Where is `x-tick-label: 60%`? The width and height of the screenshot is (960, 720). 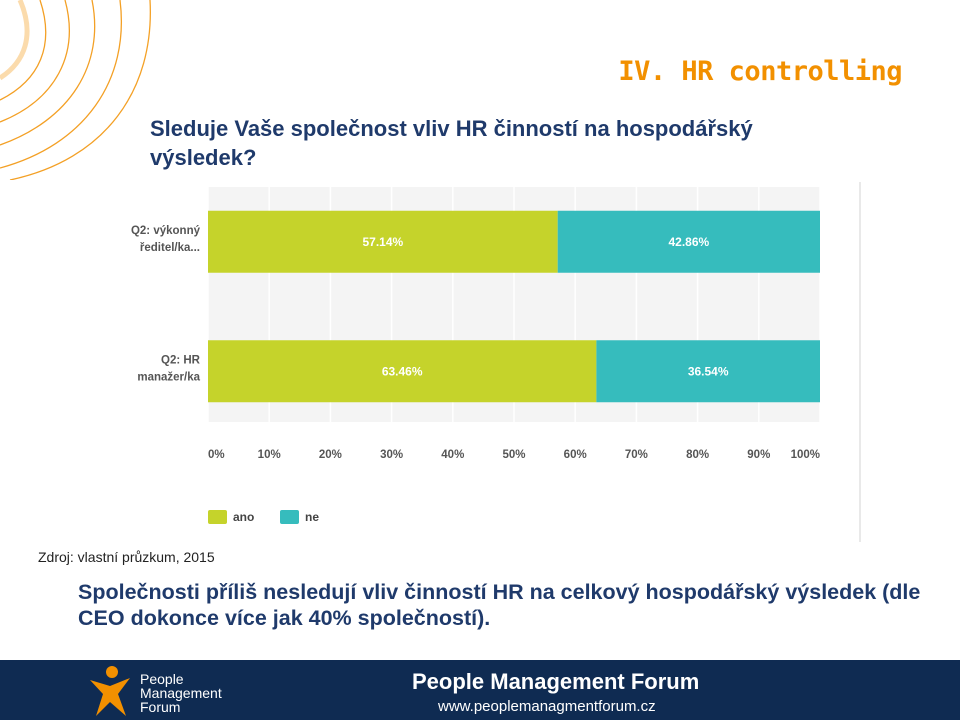 x-tick-label: 60% is located at coordinates (575, 455).